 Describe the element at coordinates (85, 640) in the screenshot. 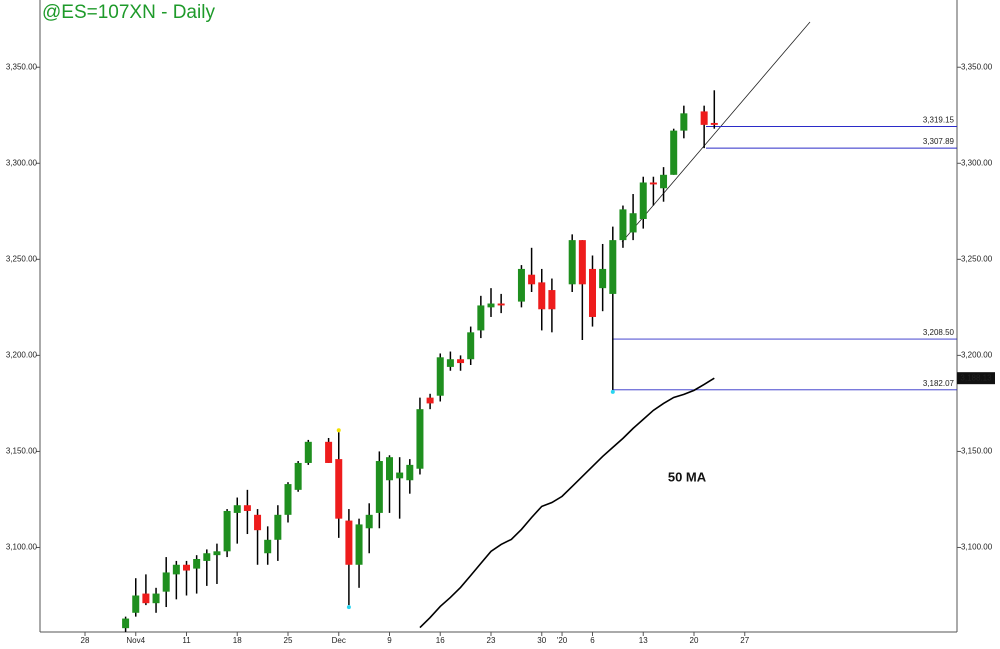

I see `x-tick-label: 28` at that location.